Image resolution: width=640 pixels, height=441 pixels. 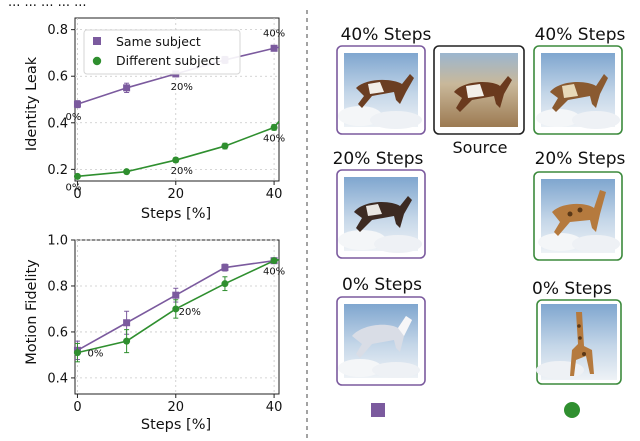 What do you see at coordinates (378, 410) in the screenshot?
I see `same-subject-key-square` at bounding box center [378, 410].